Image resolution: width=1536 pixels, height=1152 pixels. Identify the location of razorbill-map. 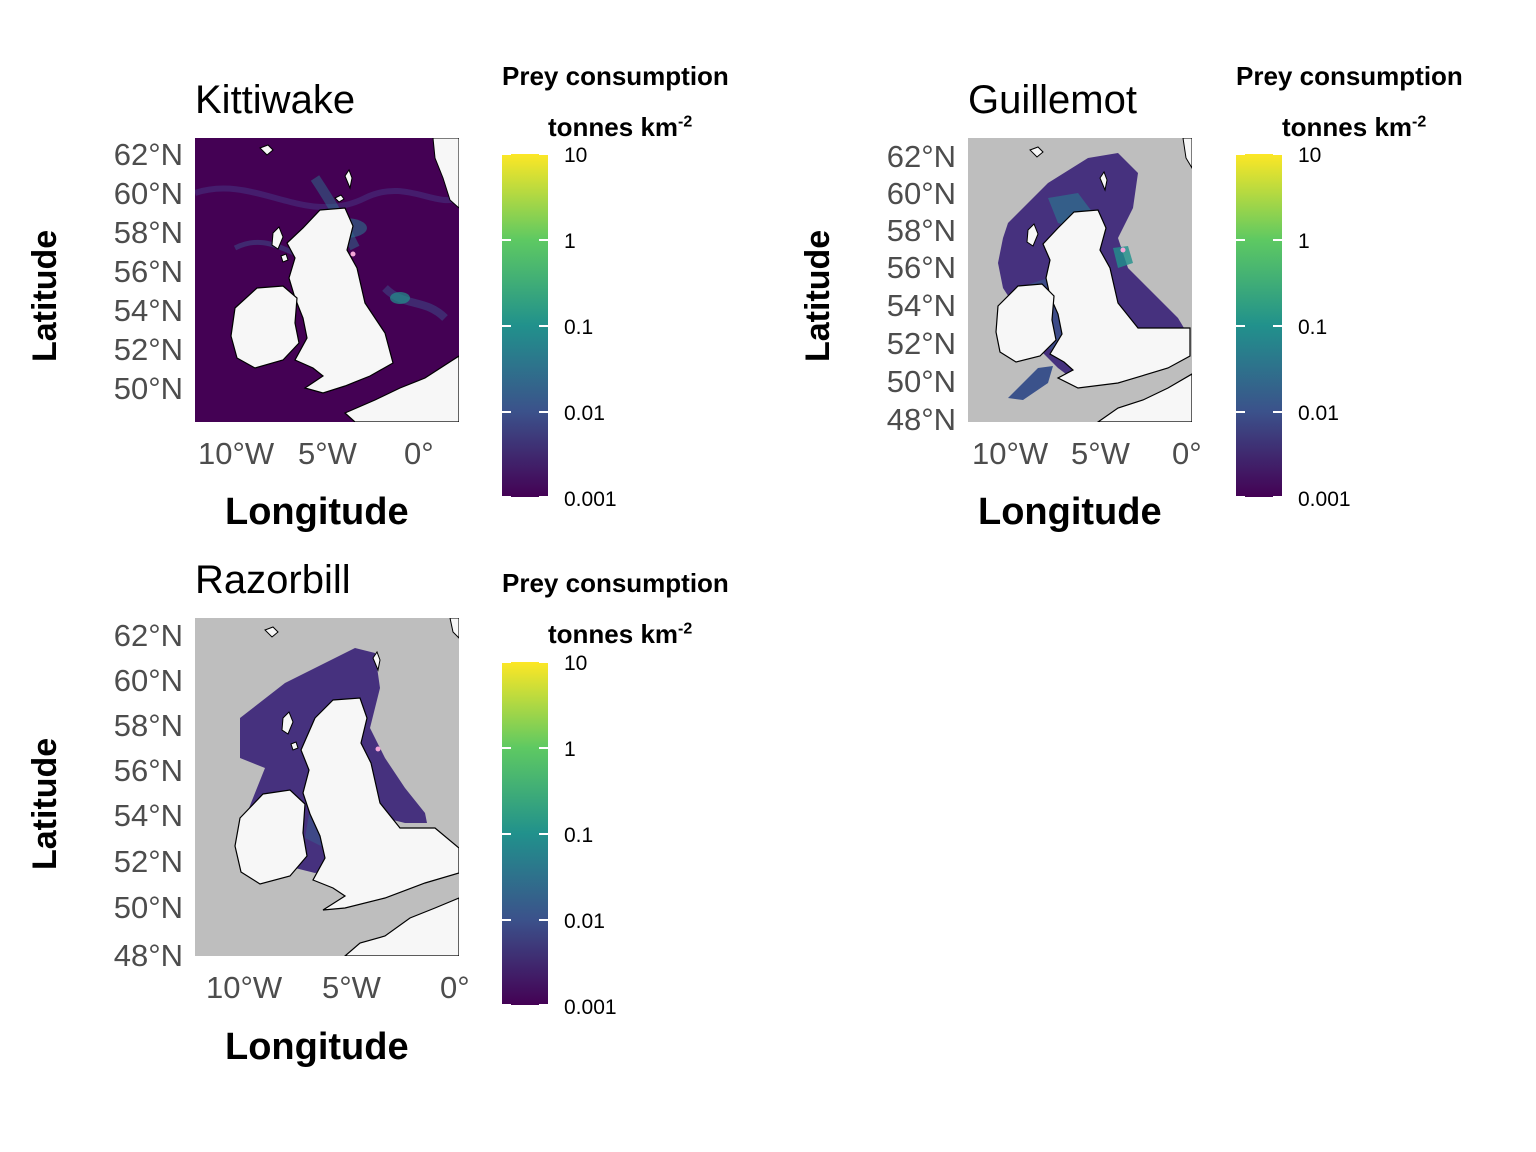
(327, 787).